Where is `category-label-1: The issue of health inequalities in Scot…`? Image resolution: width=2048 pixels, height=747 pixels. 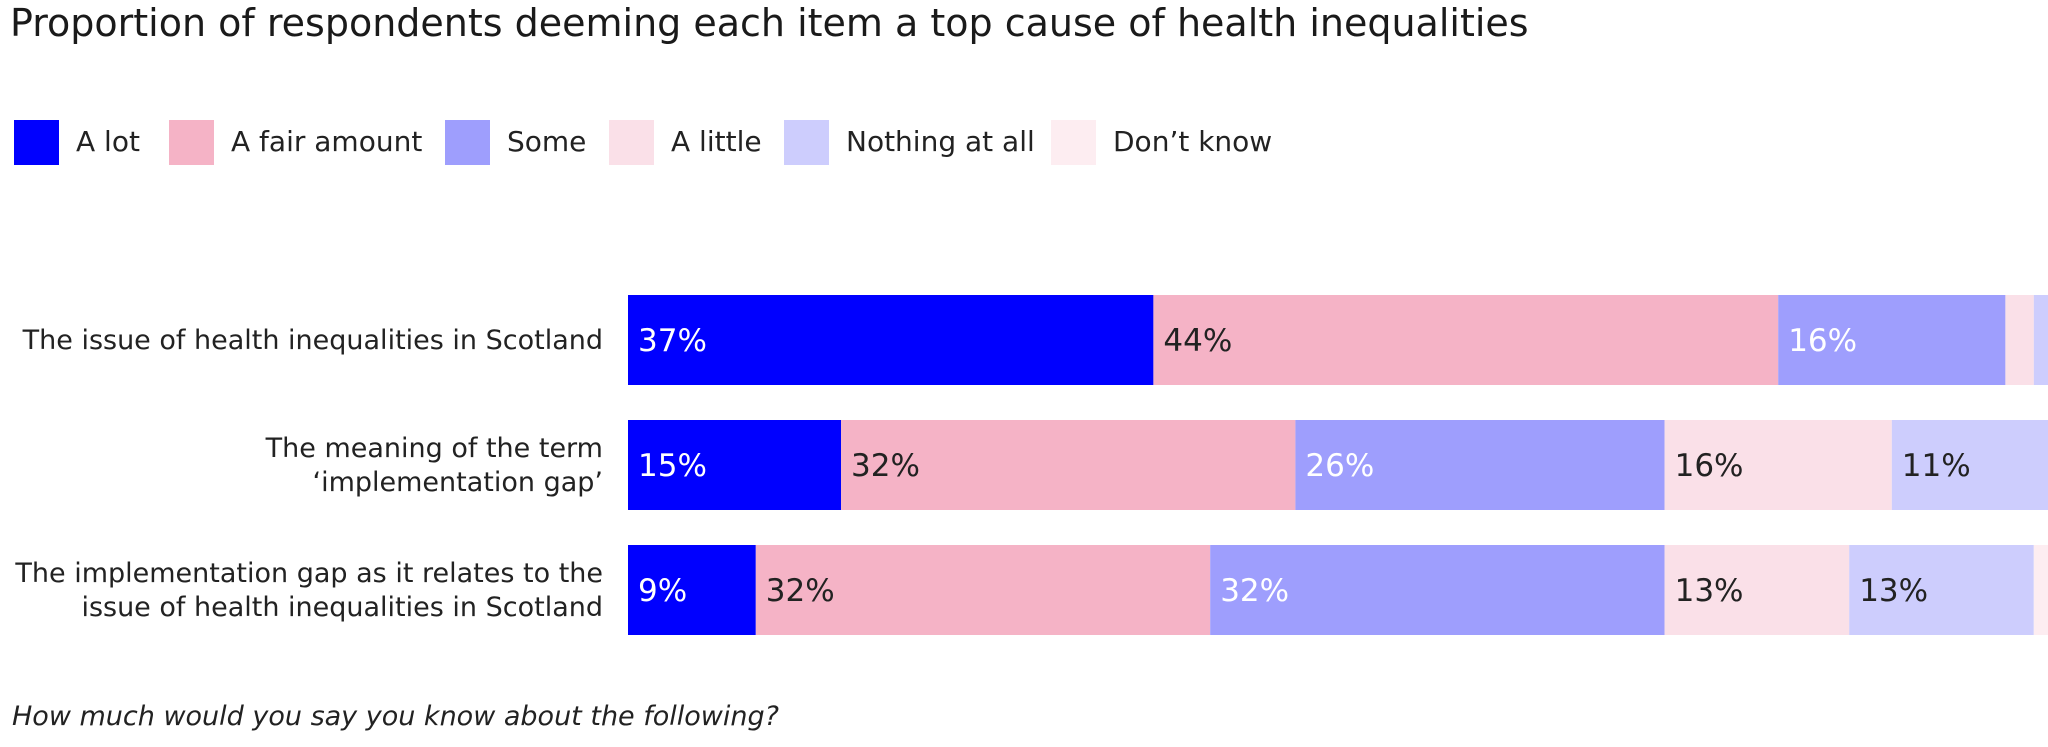
category-label-1: The issue of health inequalities in Scot… is located at coordinates (312, 340).